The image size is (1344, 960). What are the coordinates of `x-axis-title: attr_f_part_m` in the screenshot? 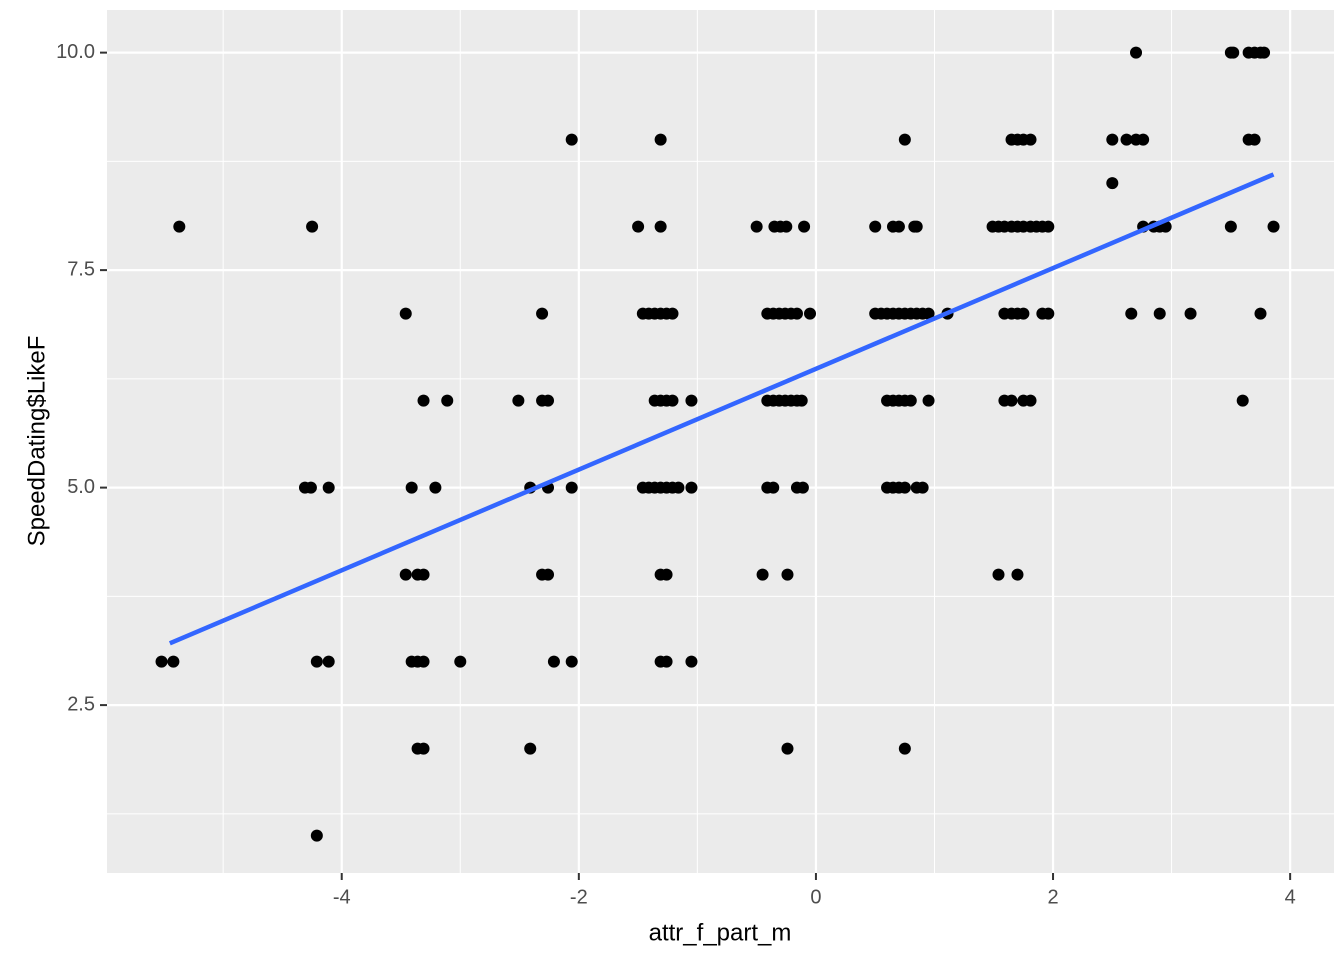 It's located at (720, 932).